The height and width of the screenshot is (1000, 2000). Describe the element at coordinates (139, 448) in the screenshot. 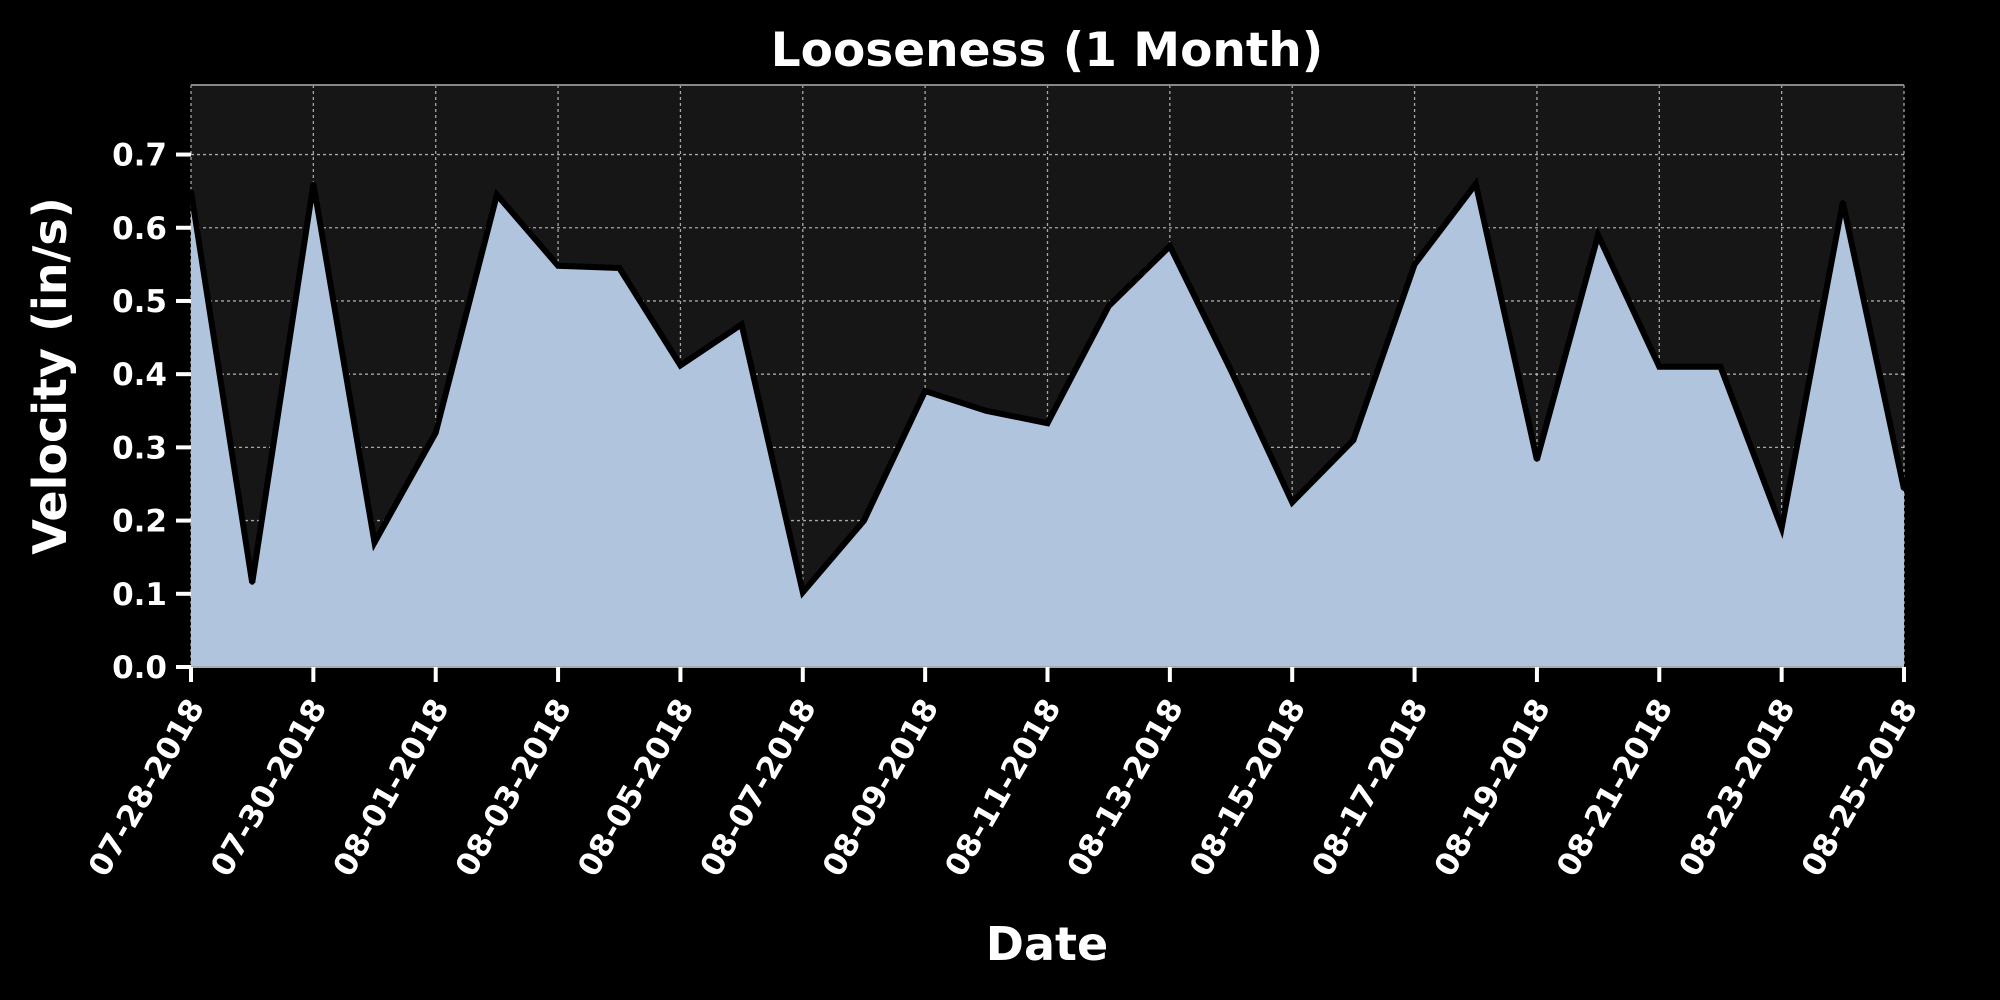

I see `y-tick-label: 0.3` at that location.